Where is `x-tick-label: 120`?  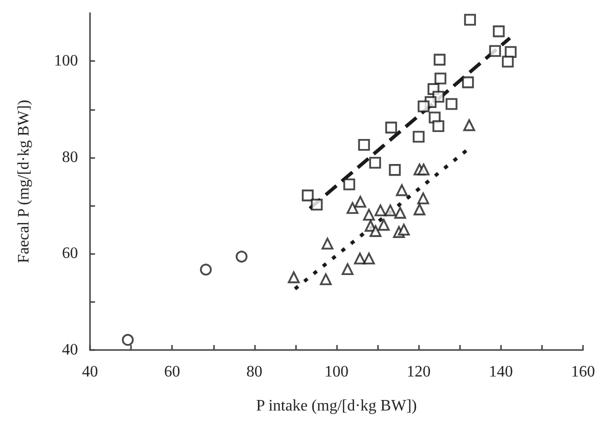 x-tick-label: 120 is located at coordinates (418, 372).